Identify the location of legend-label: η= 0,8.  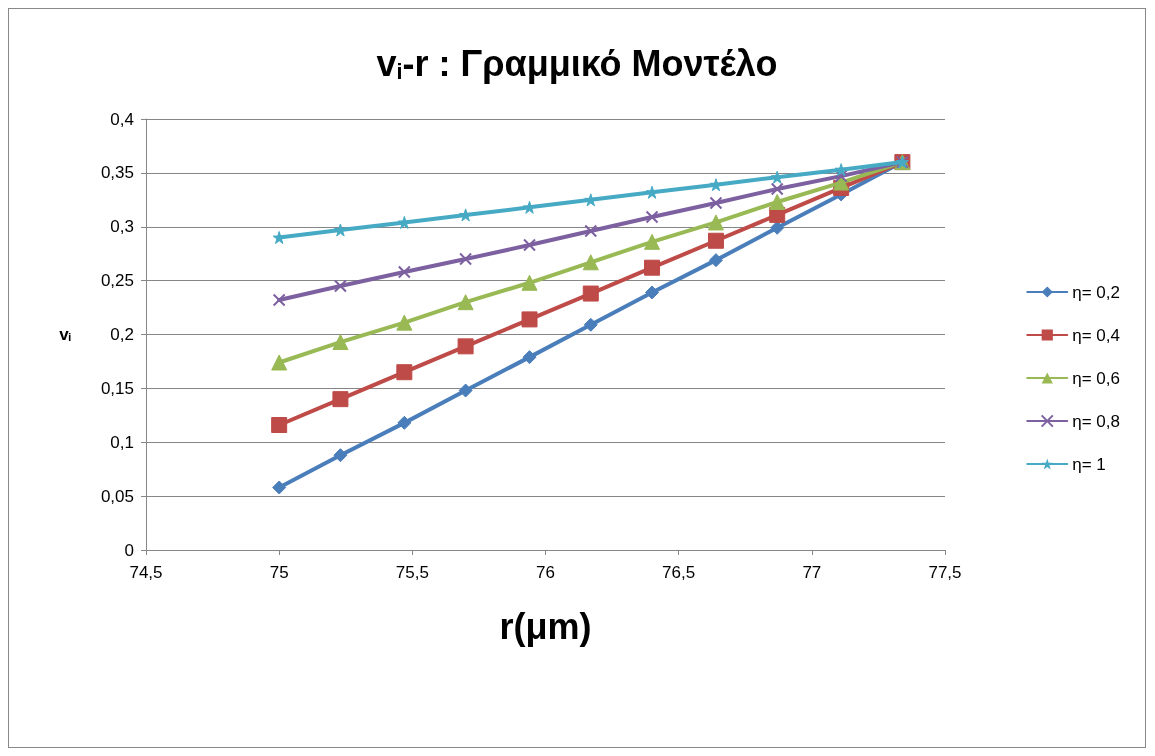
(1096, 421).